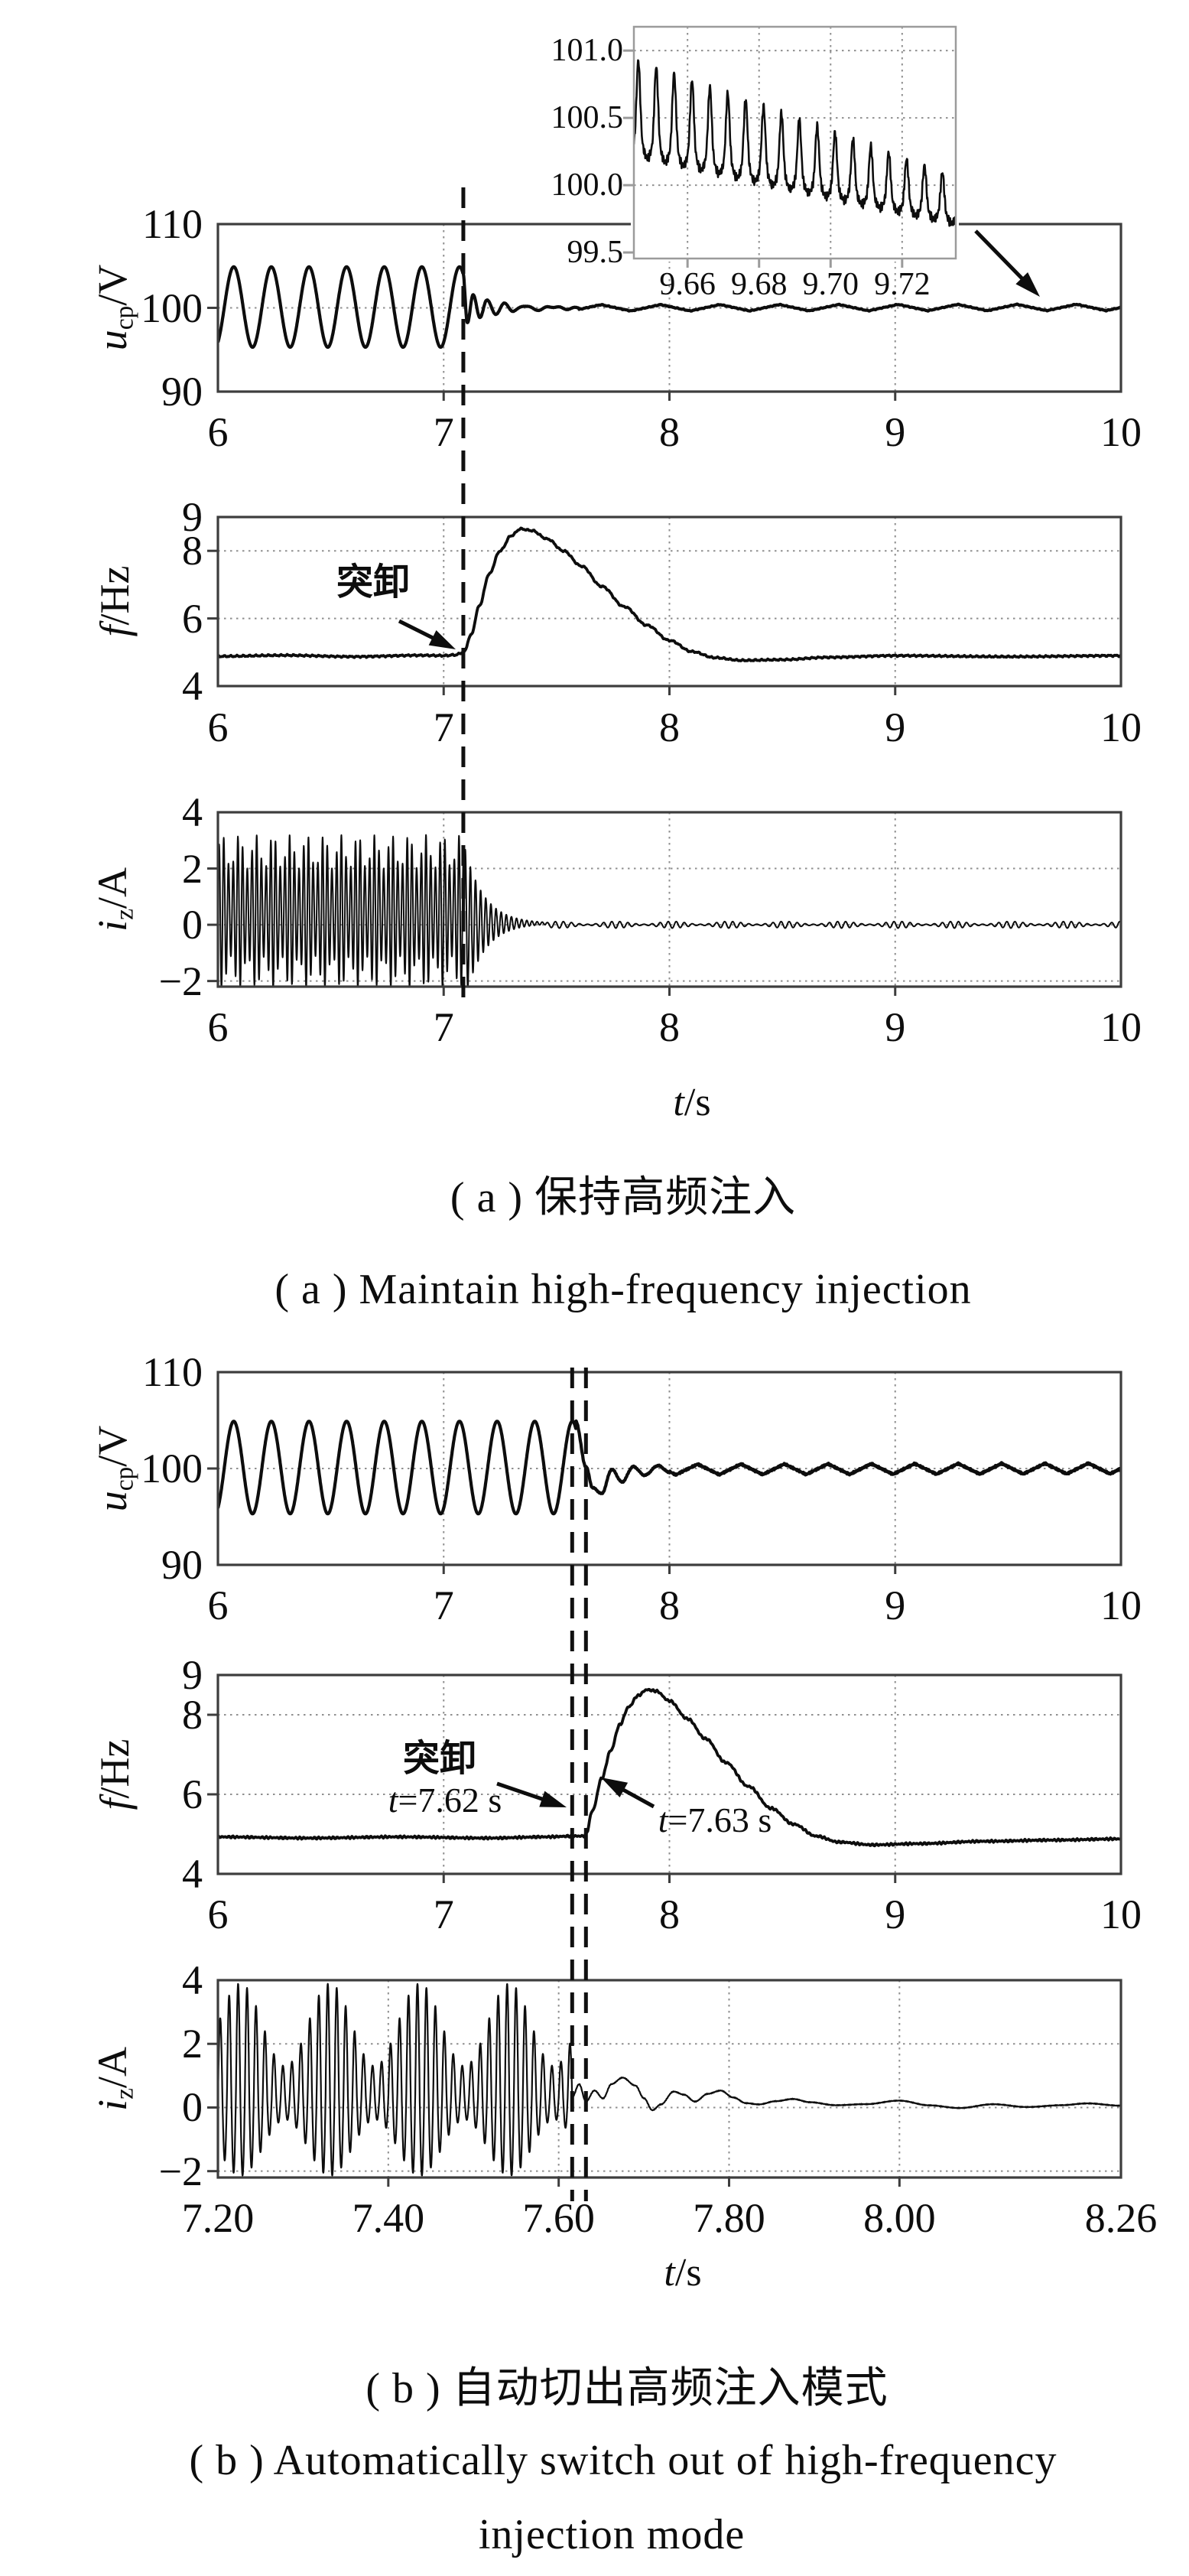 The height and width of the screenshot is (2576, 1189). I want to click on caption-b-chinese: ( b ) 自动切出高频注入模式, so click(627, 2388).